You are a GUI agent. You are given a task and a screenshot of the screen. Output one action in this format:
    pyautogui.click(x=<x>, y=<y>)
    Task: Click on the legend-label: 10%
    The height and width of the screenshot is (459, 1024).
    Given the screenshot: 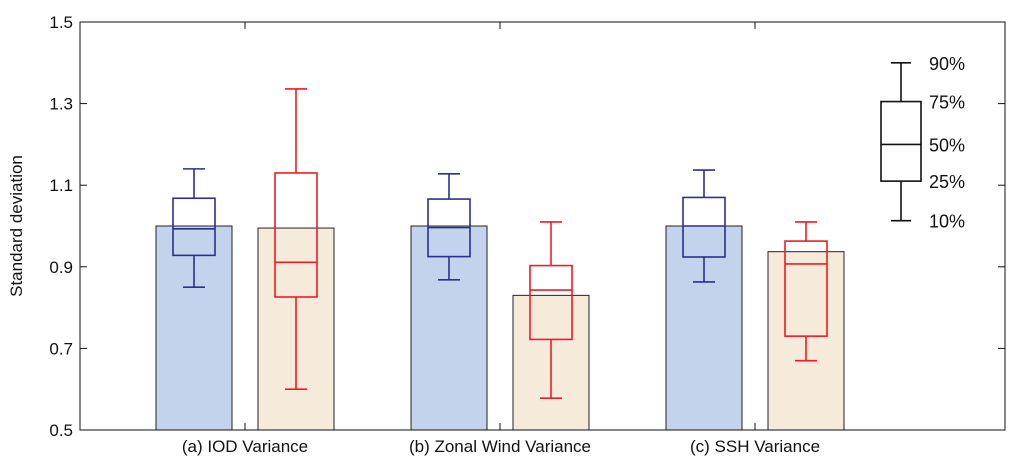 What is the action you would take?
    pyautogui.click(x=947, y=222)
    